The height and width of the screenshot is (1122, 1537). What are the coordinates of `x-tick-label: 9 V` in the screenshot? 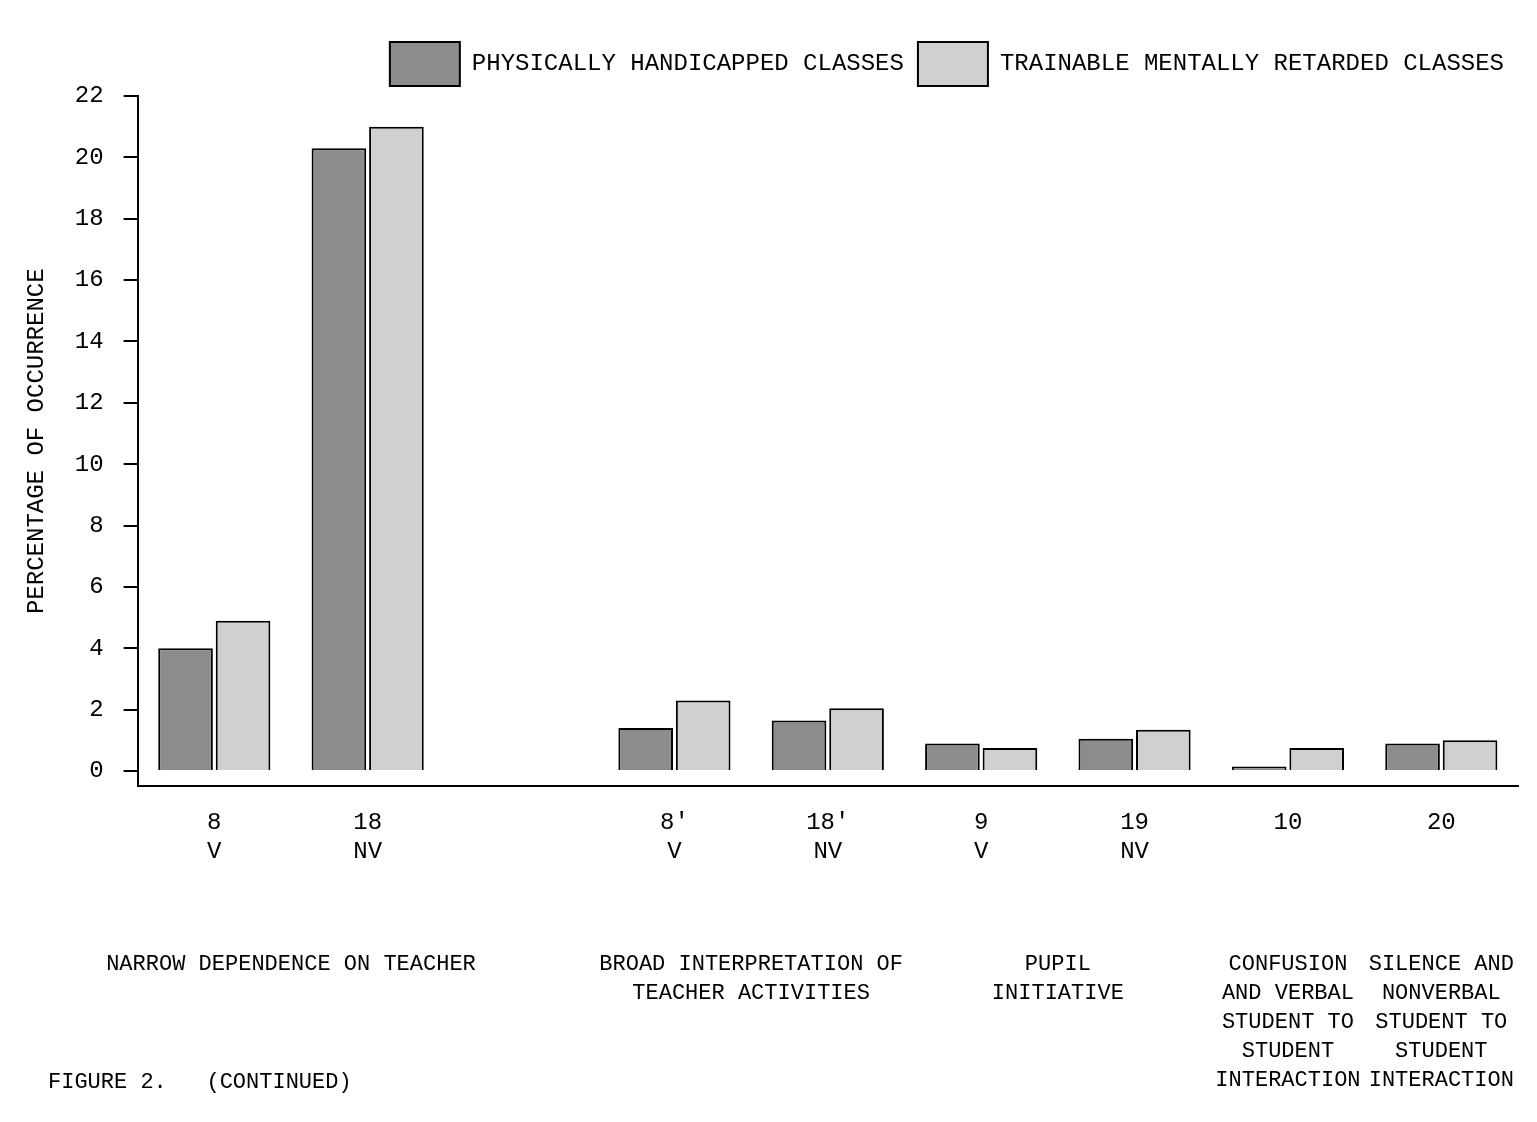 It's located at (981, 837).